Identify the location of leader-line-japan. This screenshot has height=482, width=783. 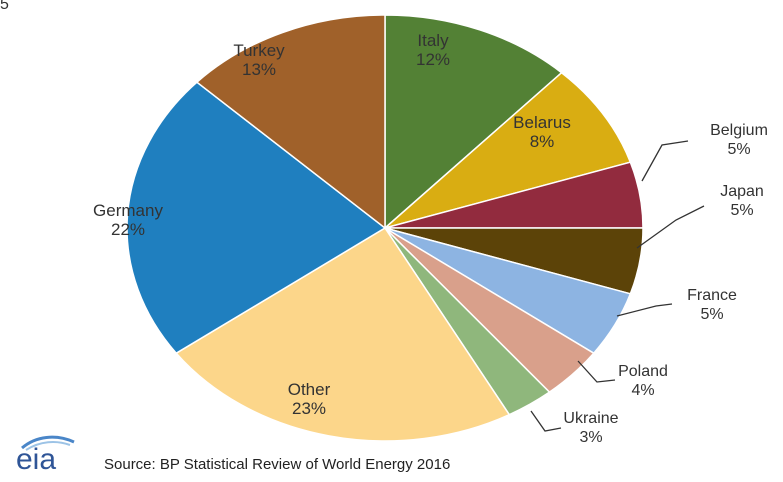
(670, 227).